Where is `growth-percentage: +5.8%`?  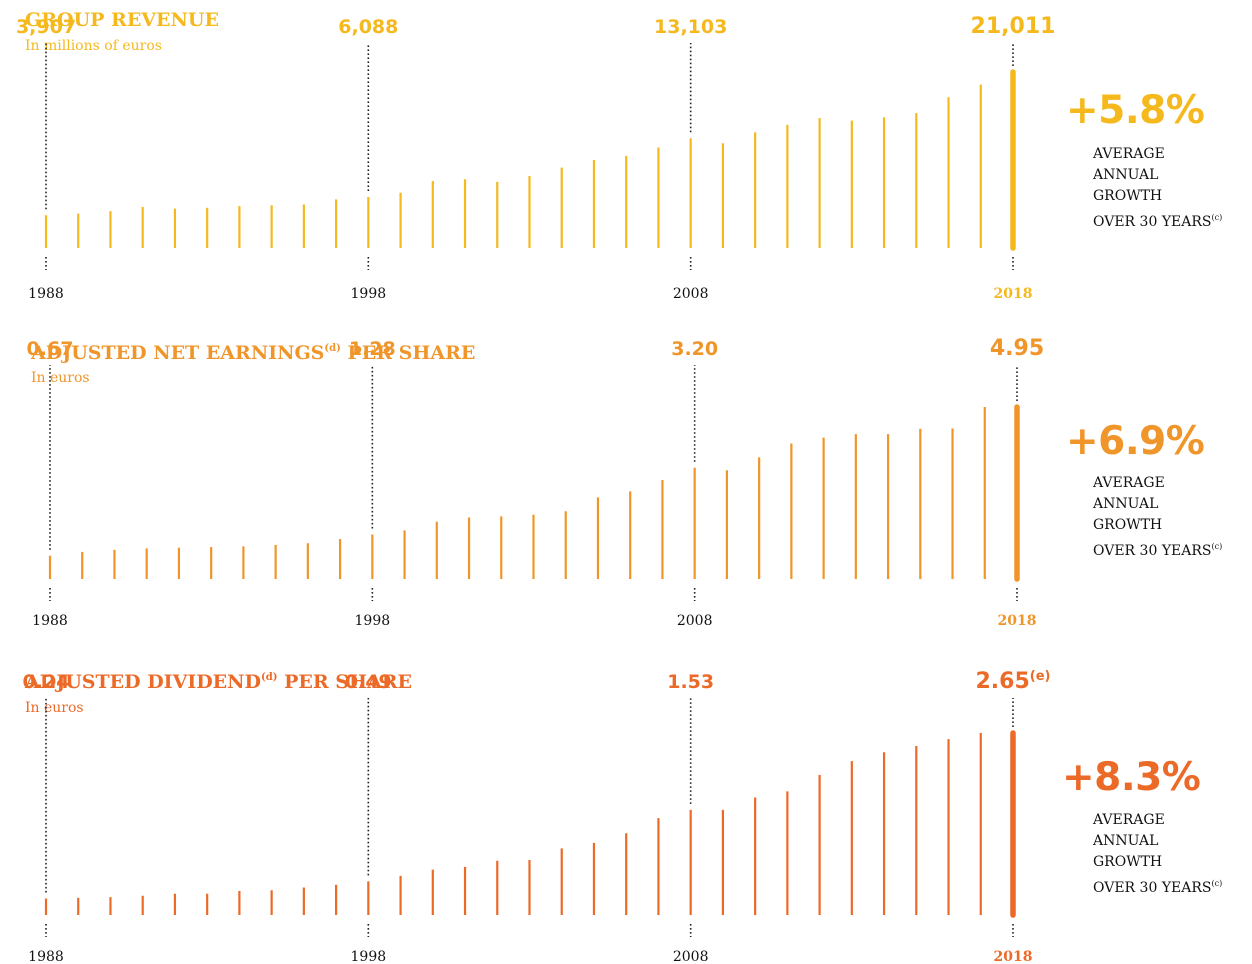 growth-percentage: +5.8% is located at coordinates (1135, 110).